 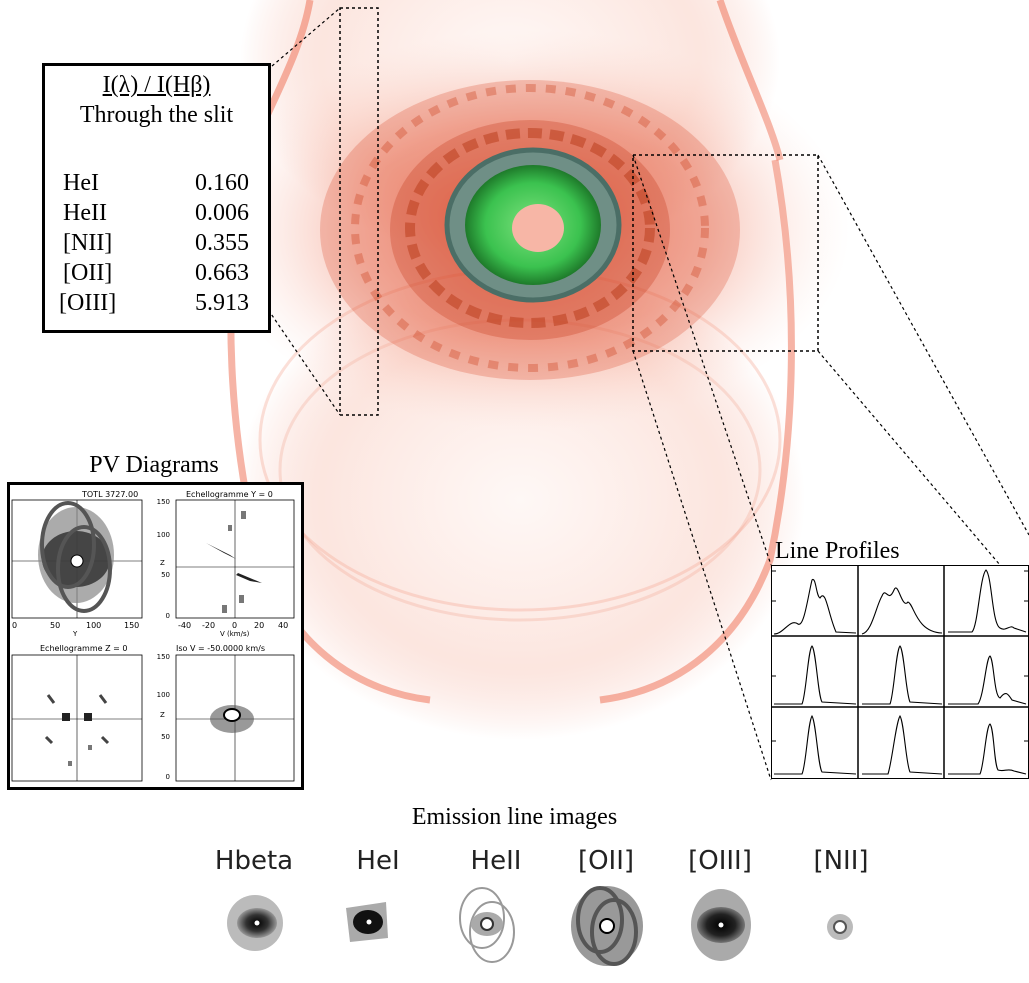 I want to click on emission-image-hei, so click(x=367, y=922).